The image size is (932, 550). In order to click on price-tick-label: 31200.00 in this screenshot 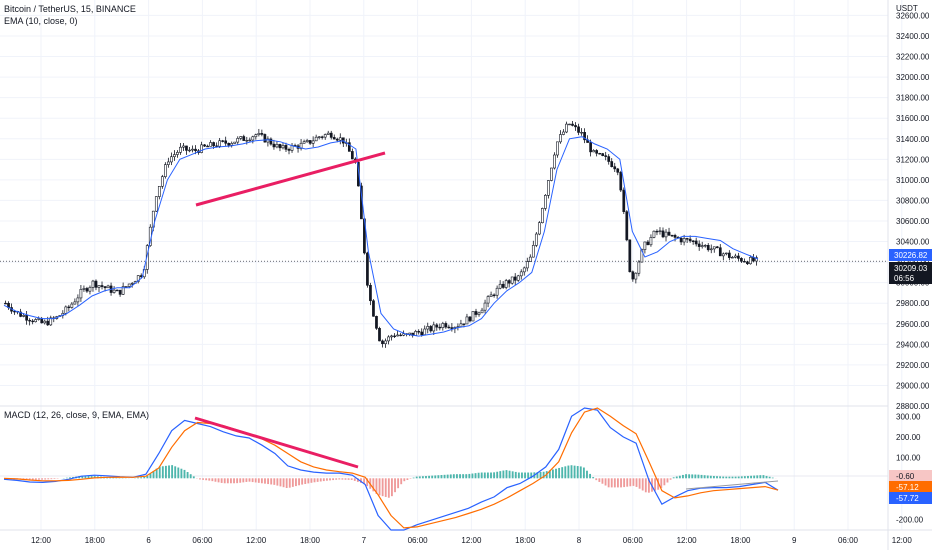, I will do `click(913, 159)`.